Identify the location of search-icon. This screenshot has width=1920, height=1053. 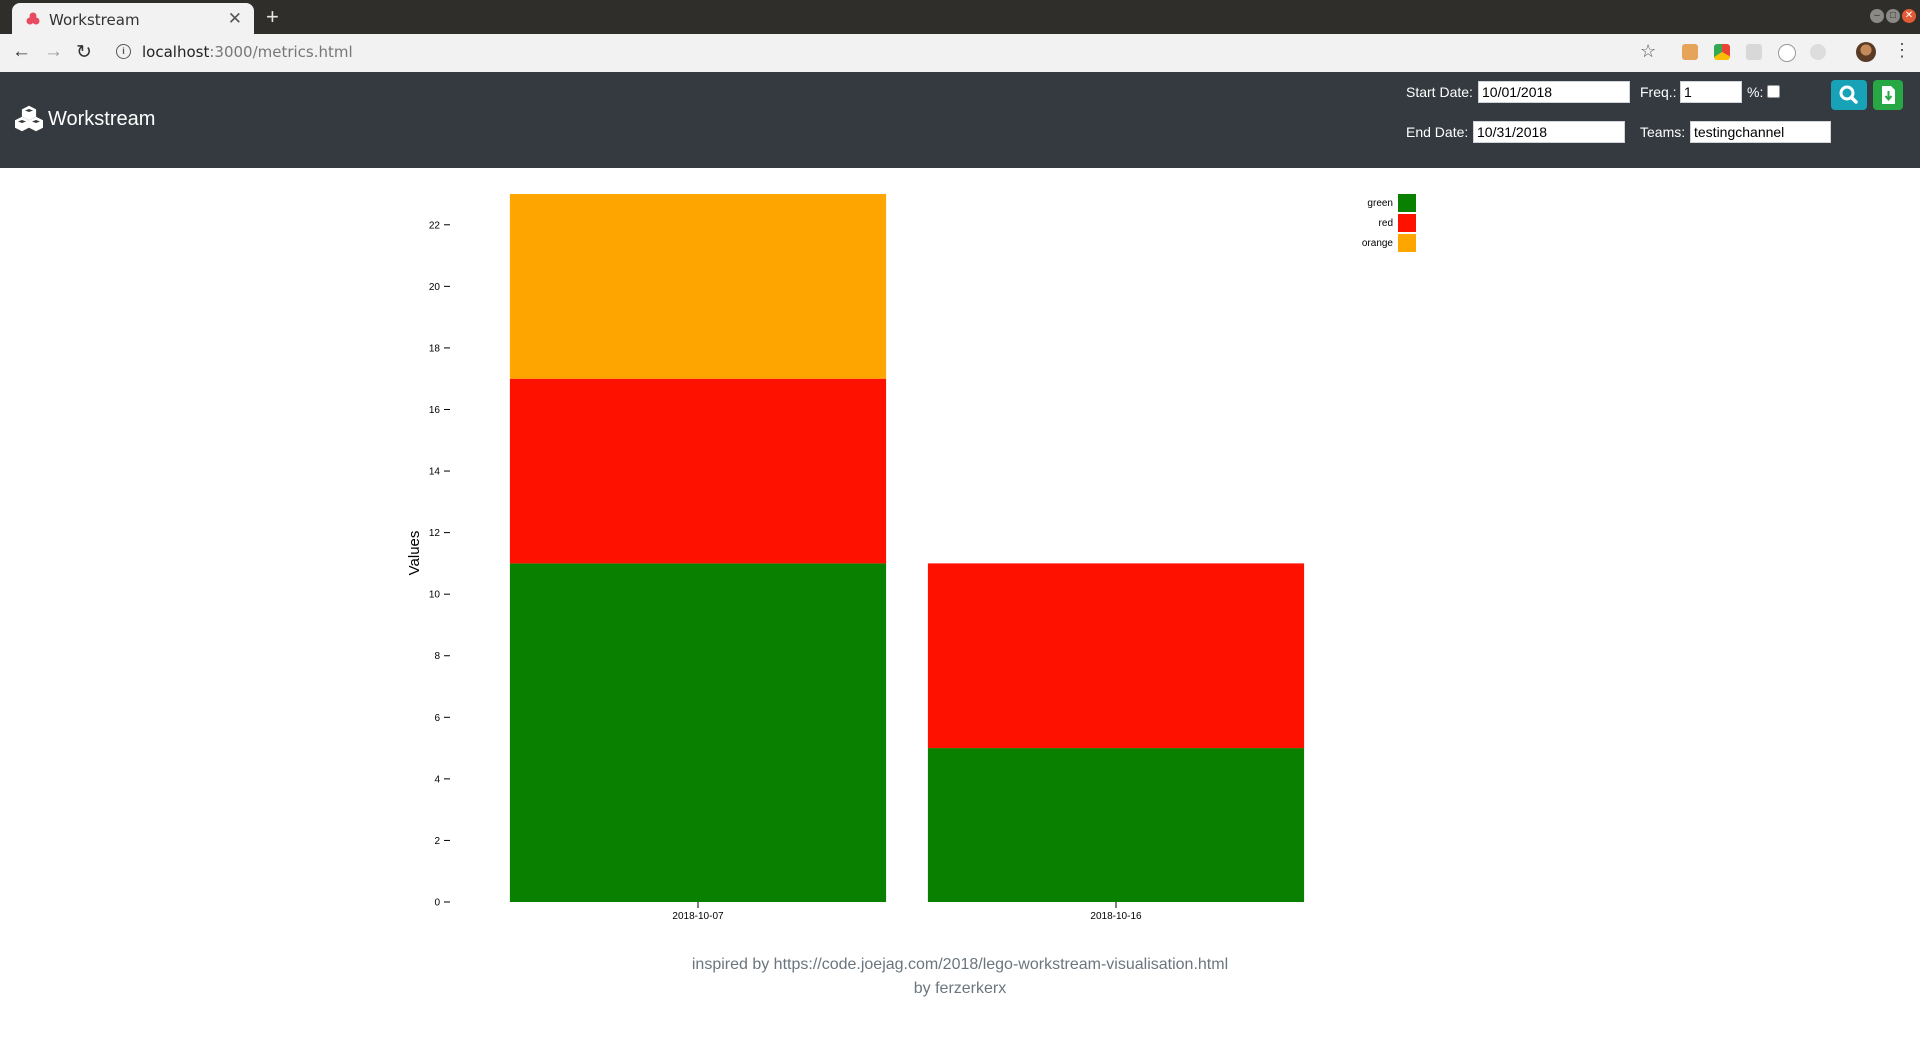
(1848, 94).